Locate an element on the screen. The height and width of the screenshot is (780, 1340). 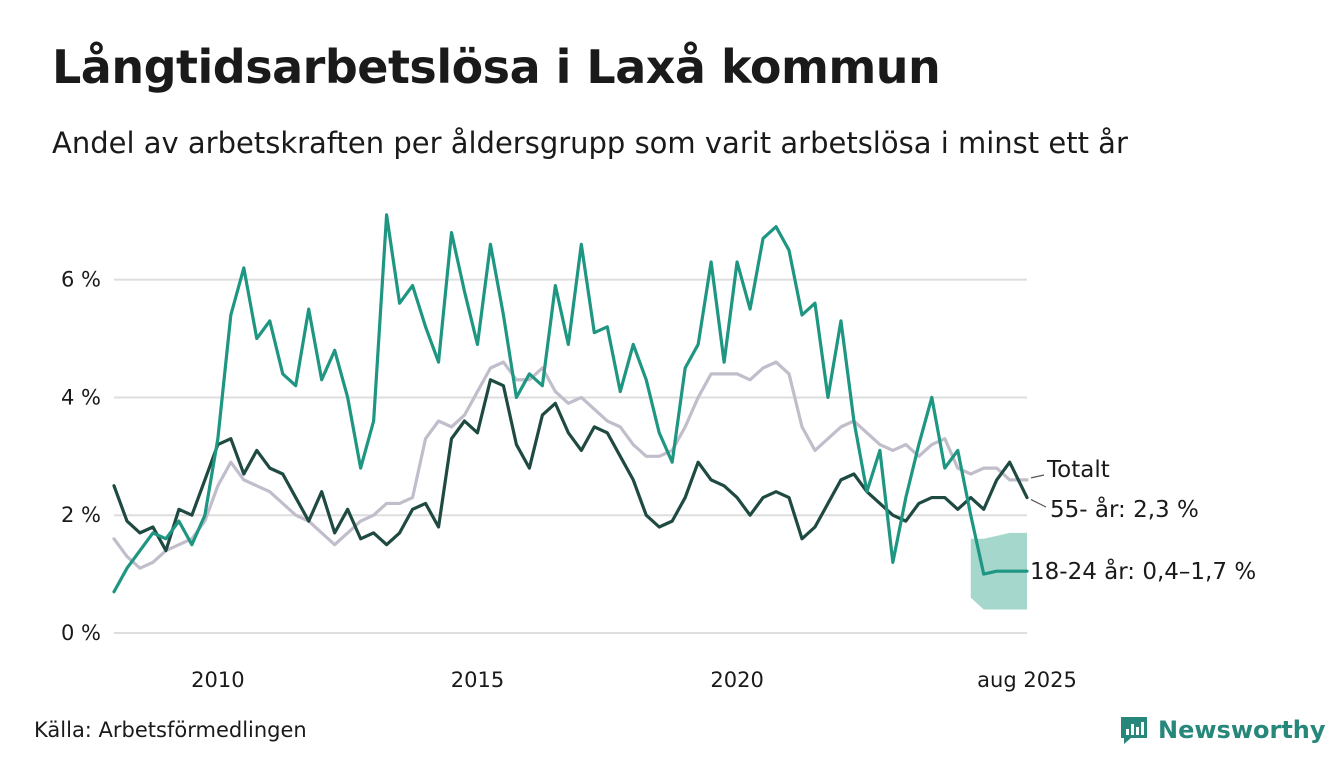
x-tick-label: 2015 is located at coordinates (477, 680).